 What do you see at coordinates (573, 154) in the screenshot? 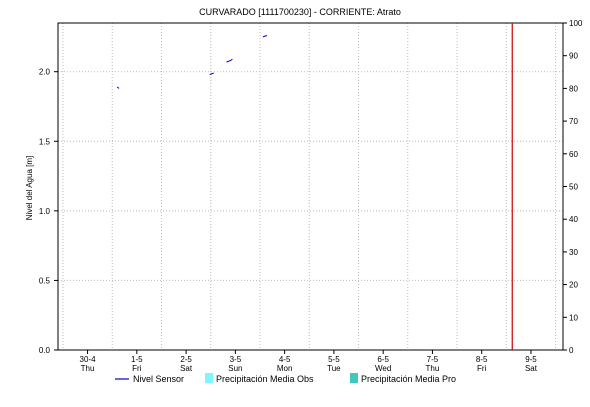
I see `y-tick-label-right: 60` at bounding box center [573, 154].